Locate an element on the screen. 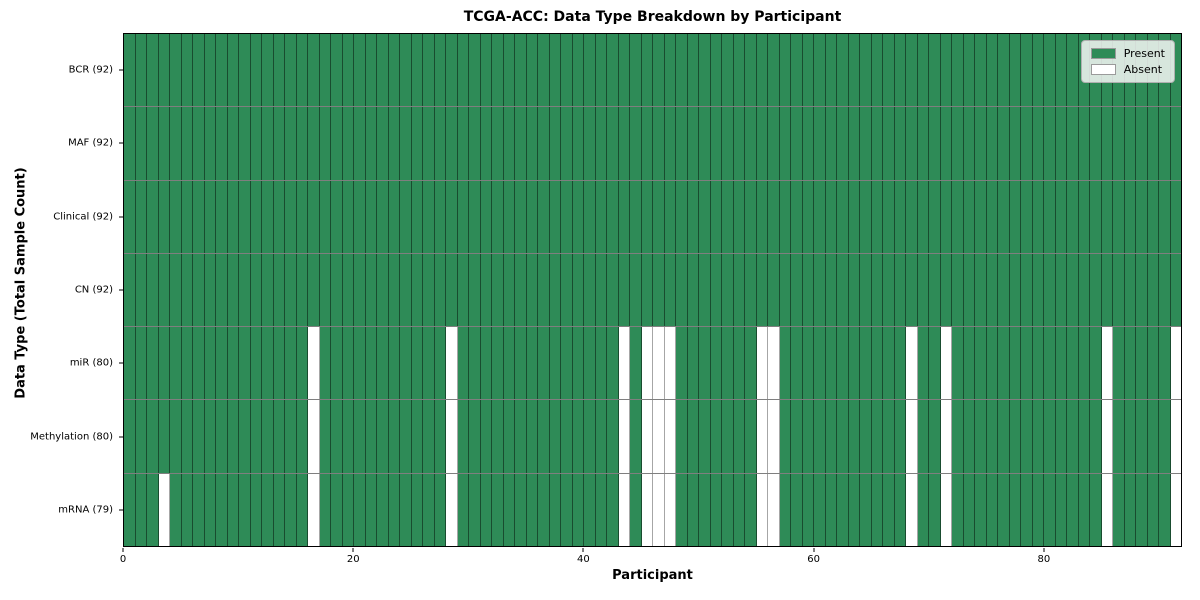  y-tick-label: Clinical (92) is located at coordinates (83, 217).